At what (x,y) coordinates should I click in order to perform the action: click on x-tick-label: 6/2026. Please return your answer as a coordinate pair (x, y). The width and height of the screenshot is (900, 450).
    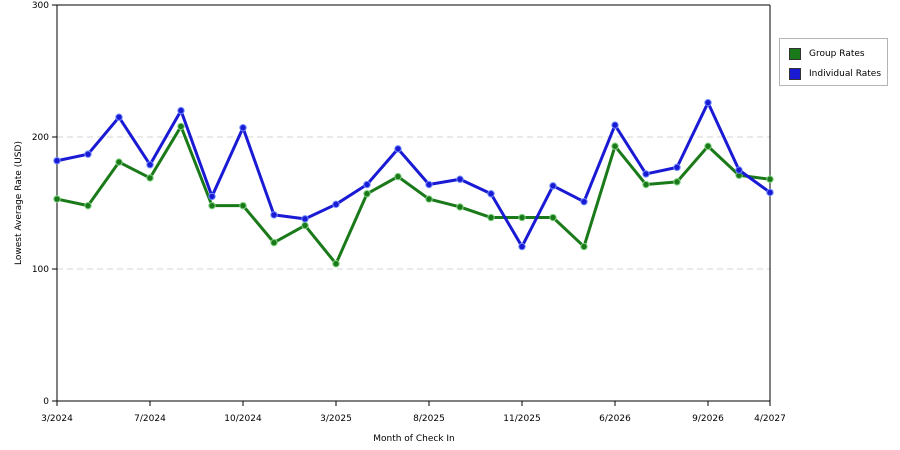
    Looking at the image, I should click on (615, 419).